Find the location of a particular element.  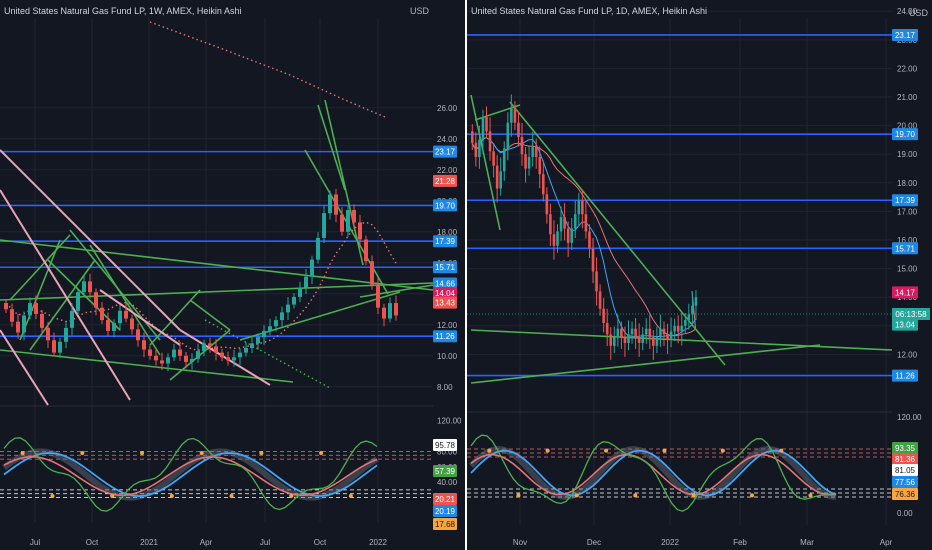

daily-candles is located at coordinates (584, 227).